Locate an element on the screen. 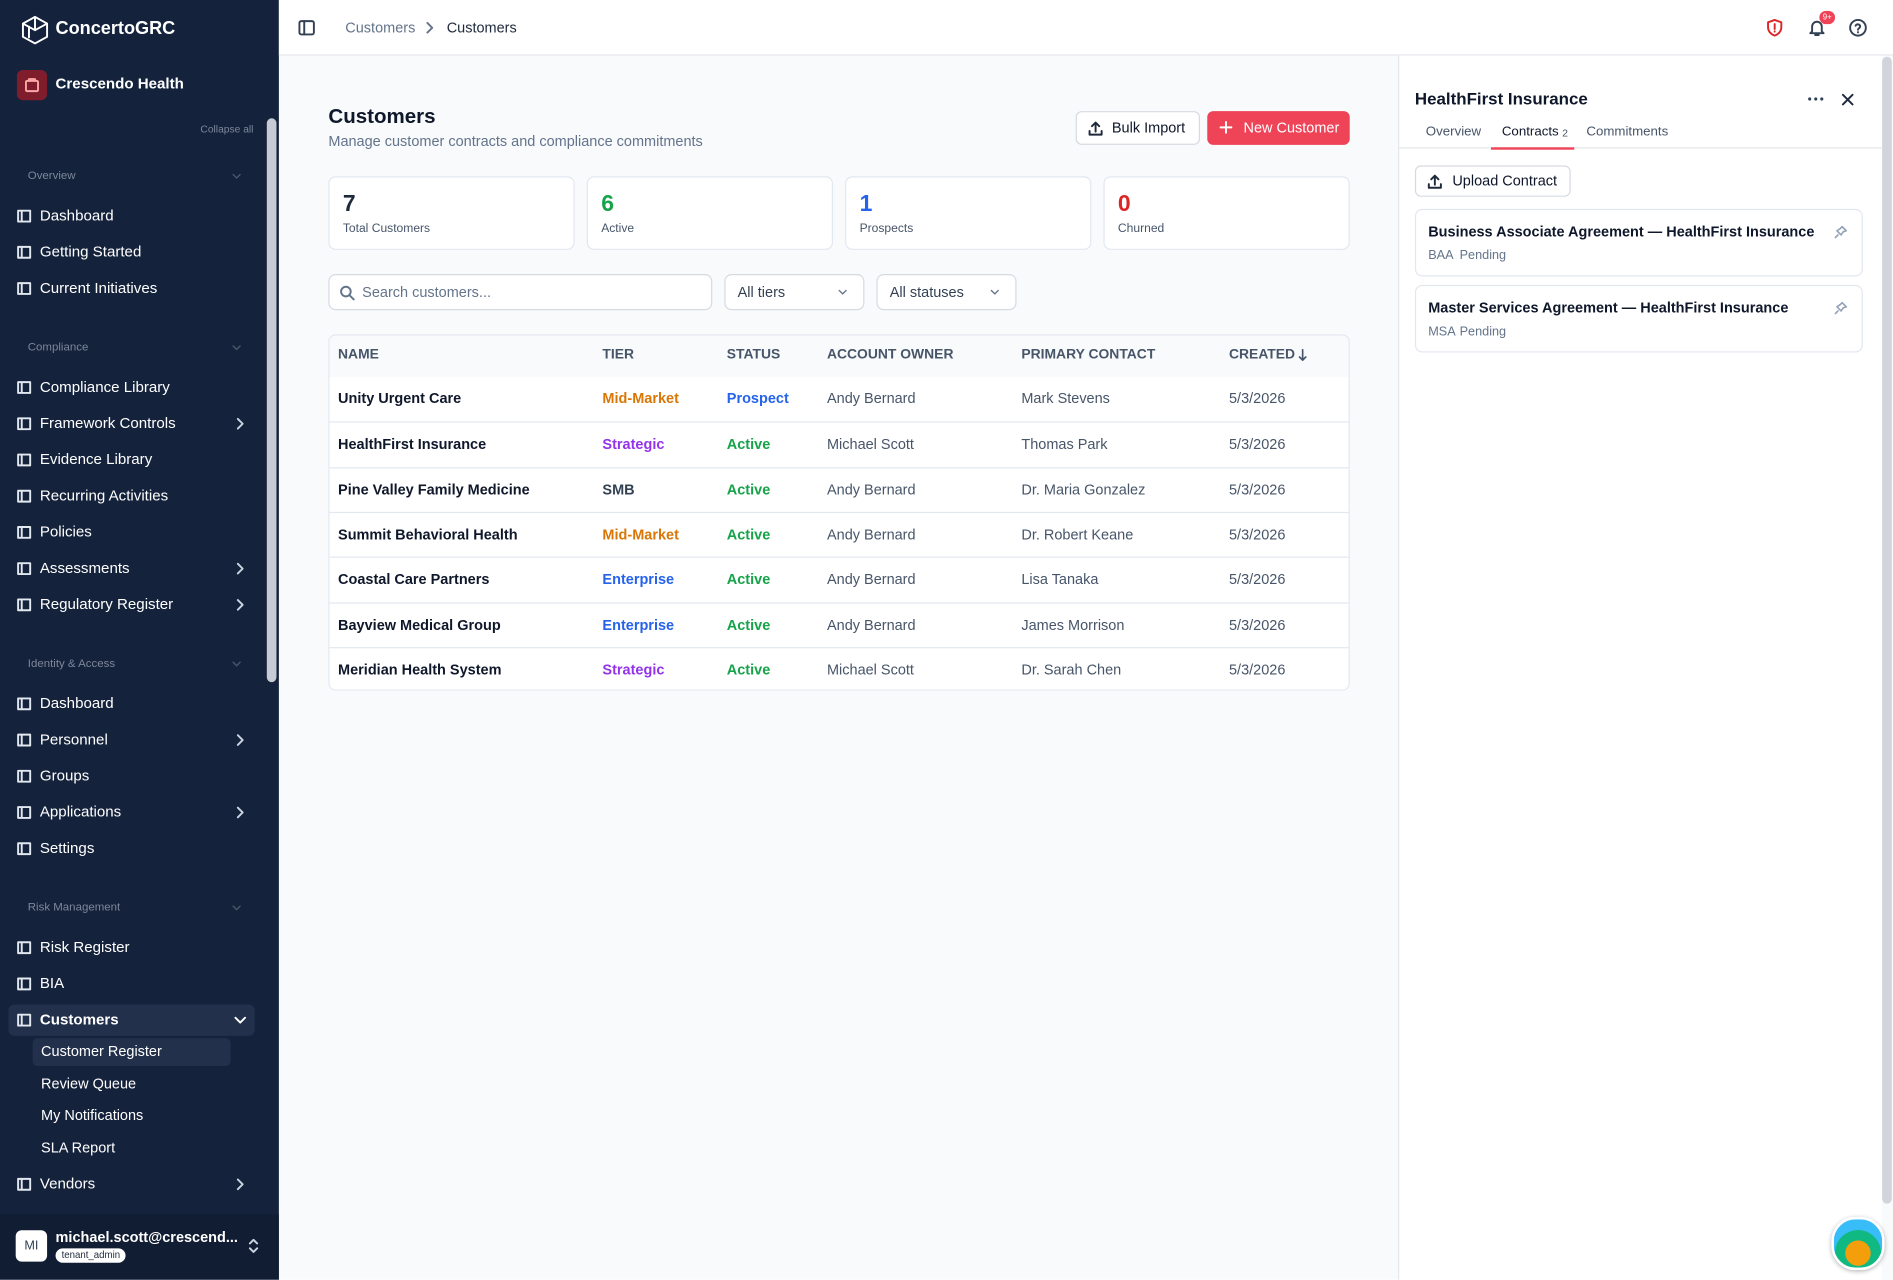 This screenshot has width=1893, height=1280. search-icon is located at coordinates (347, 293).